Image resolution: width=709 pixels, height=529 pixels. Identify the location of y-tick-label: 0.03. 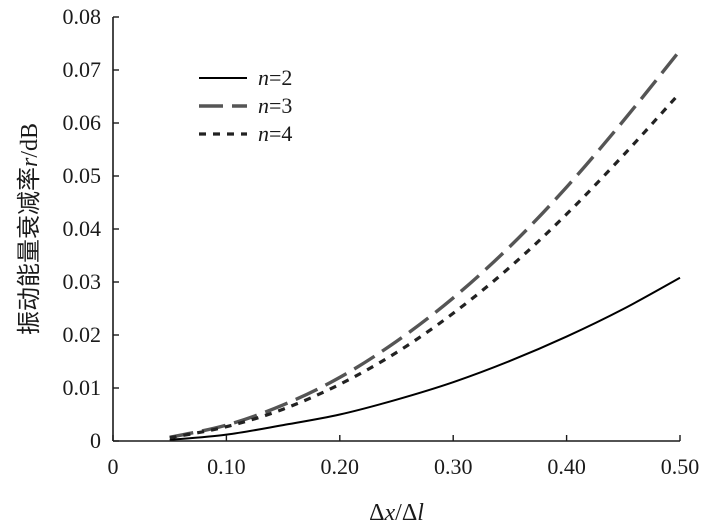
(82, 281).